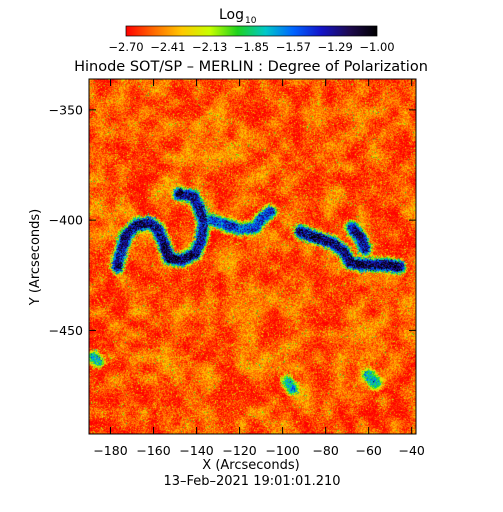 The height and width of the screenshot is (512, 503). I want to click on y-tick-label: −400, so click(66, 220).